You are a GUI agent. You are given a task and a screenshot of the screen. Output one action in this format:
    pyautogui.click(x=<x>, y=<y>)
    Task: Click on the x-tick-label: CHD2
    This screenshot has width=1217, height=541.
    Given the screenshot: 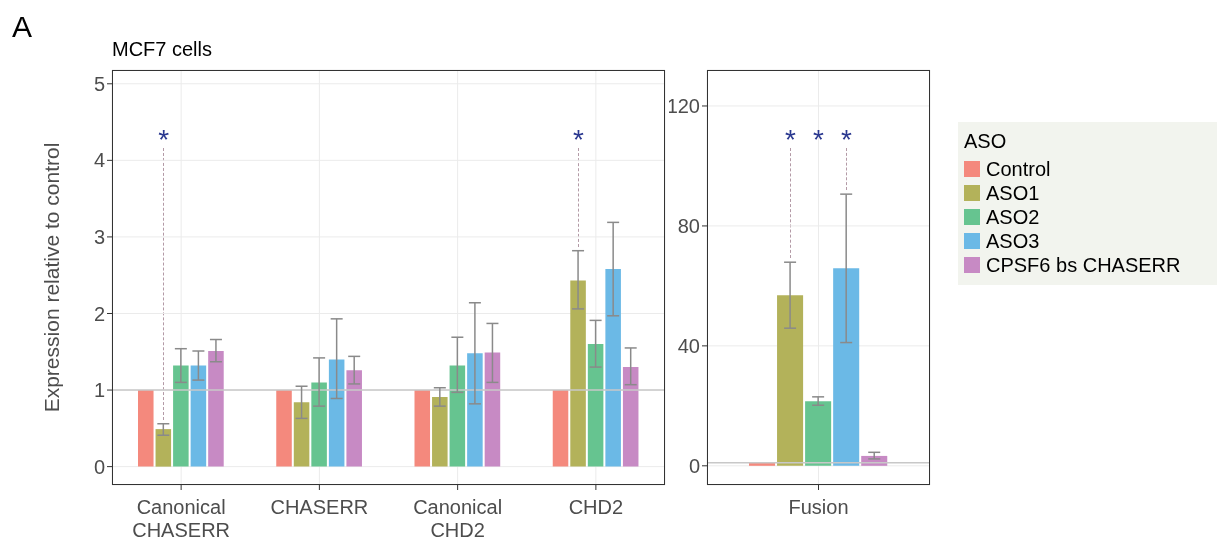 What is the action you would take?
    pyautogui.click(x=596, y=507)
    